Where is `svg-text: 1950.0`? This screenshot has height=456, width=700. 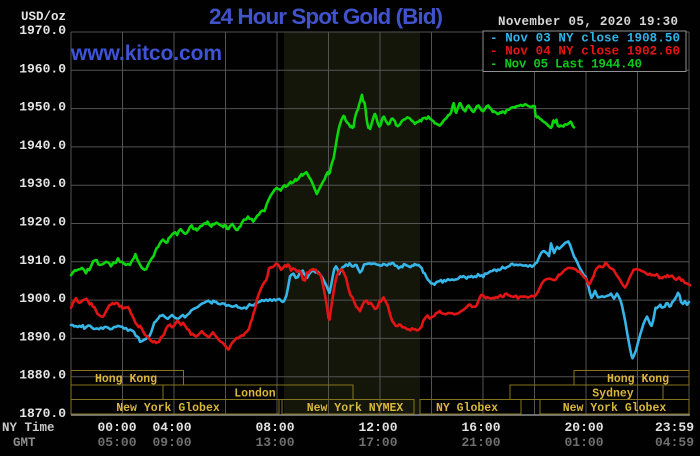 svg-text: 1950.0 is located at coordinates (42, 107).